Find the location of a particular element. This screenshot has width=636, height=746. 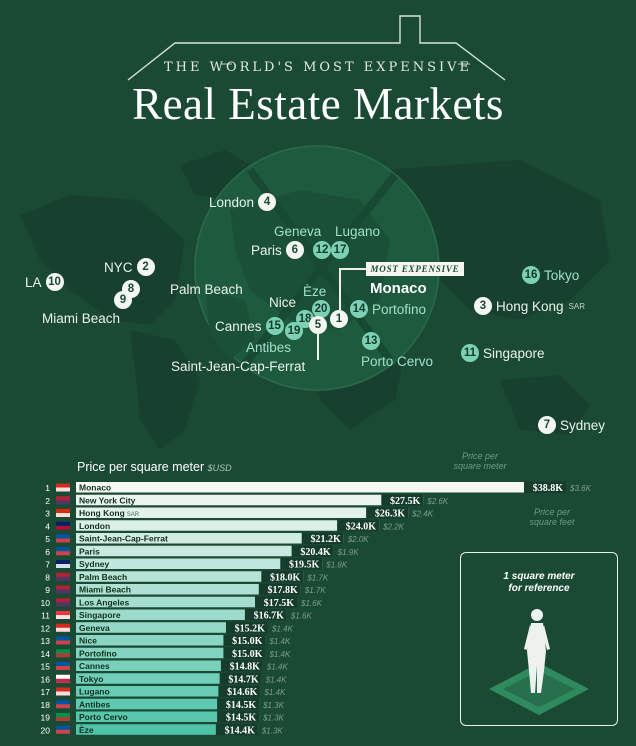

bar-category-label: Palm Beach is located at coordinates (103, 577).